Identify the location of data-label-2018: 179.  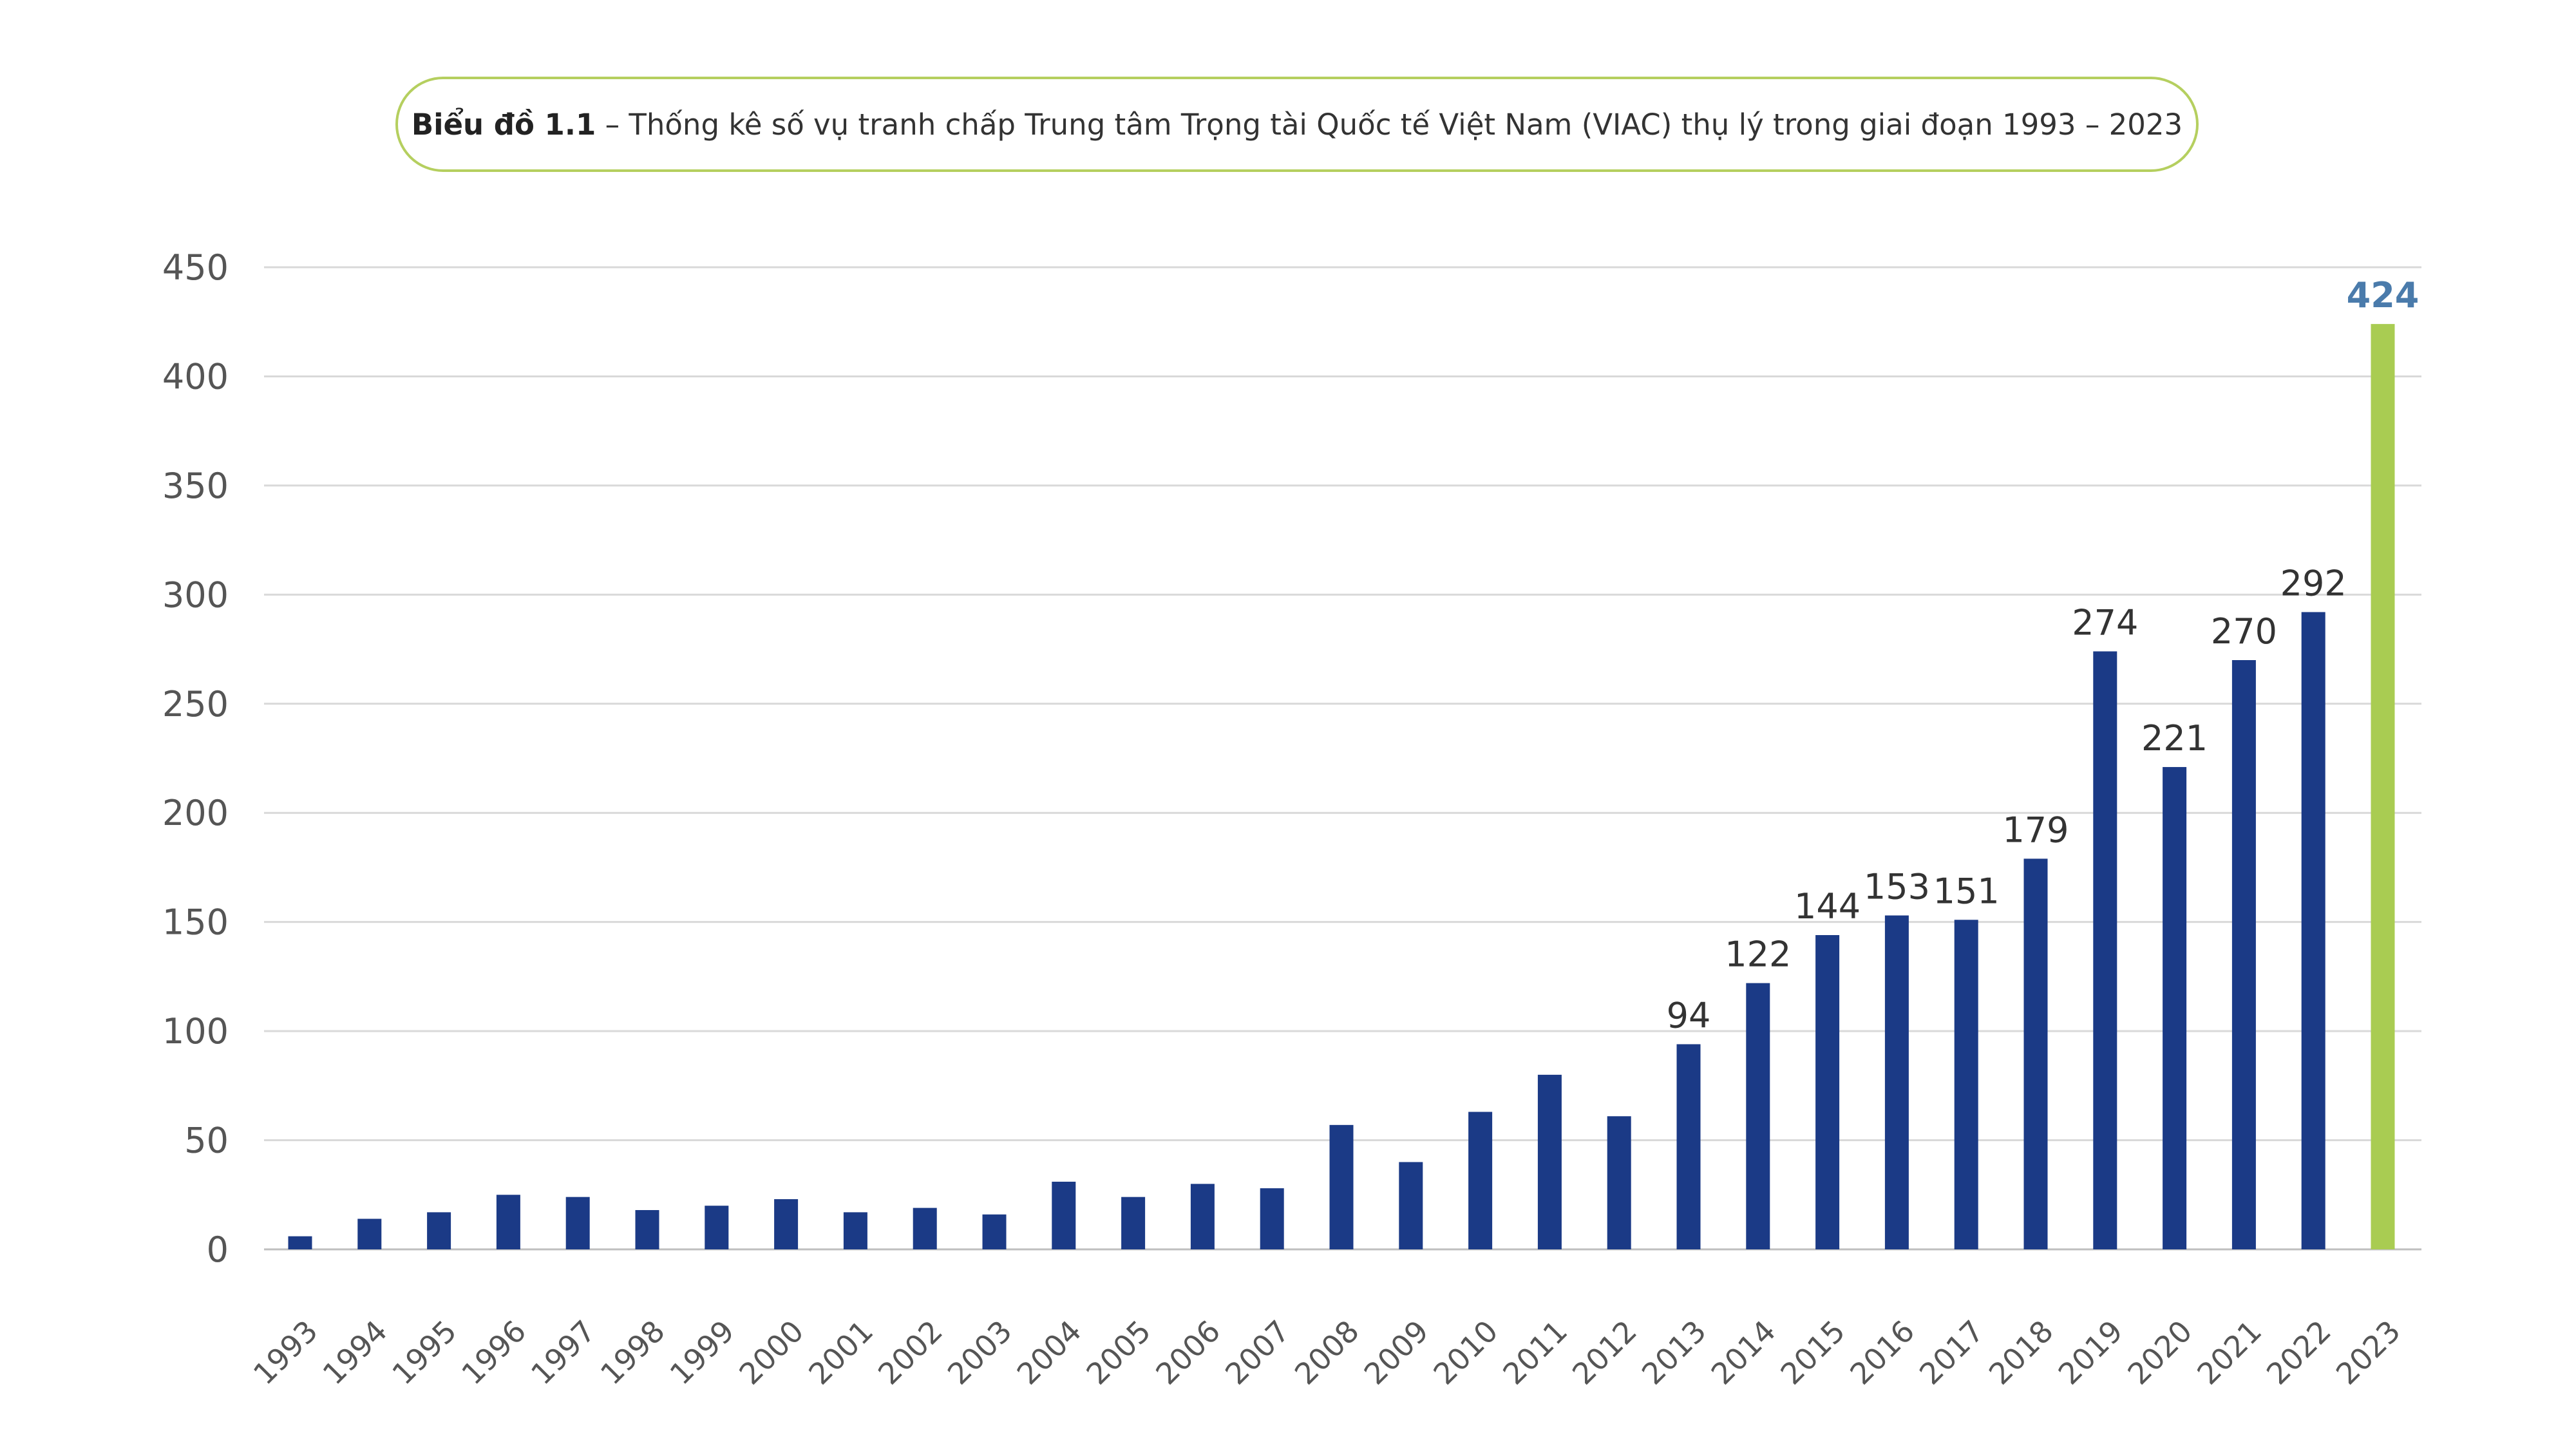
(2035, 830).